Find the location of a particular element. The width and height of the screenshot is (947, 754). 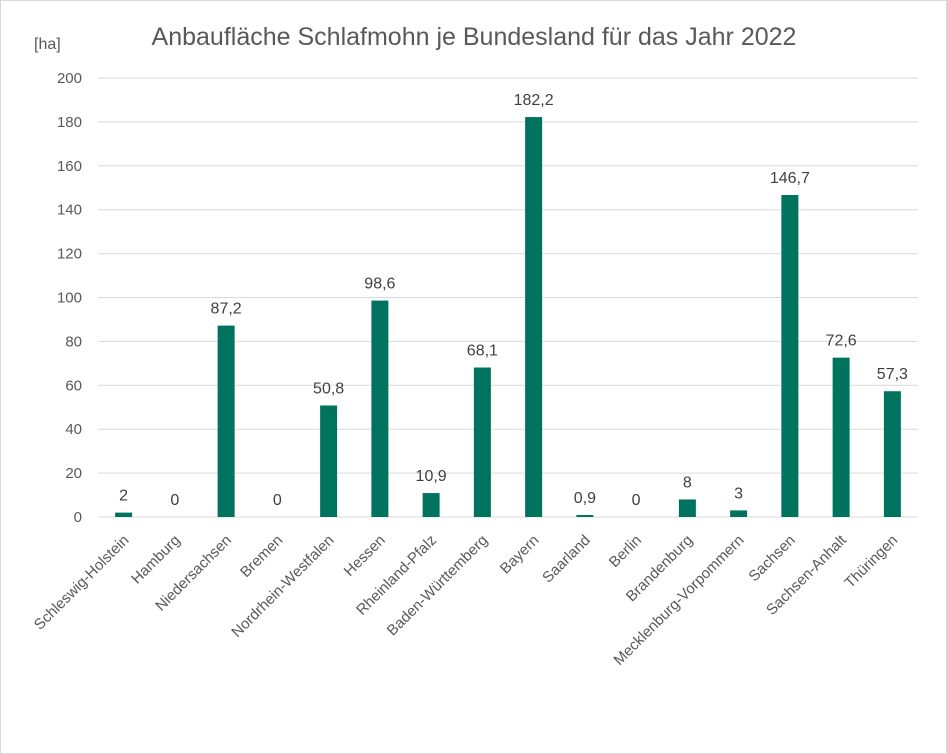

data-label: 72,6 is located at coordinates (841, 341).